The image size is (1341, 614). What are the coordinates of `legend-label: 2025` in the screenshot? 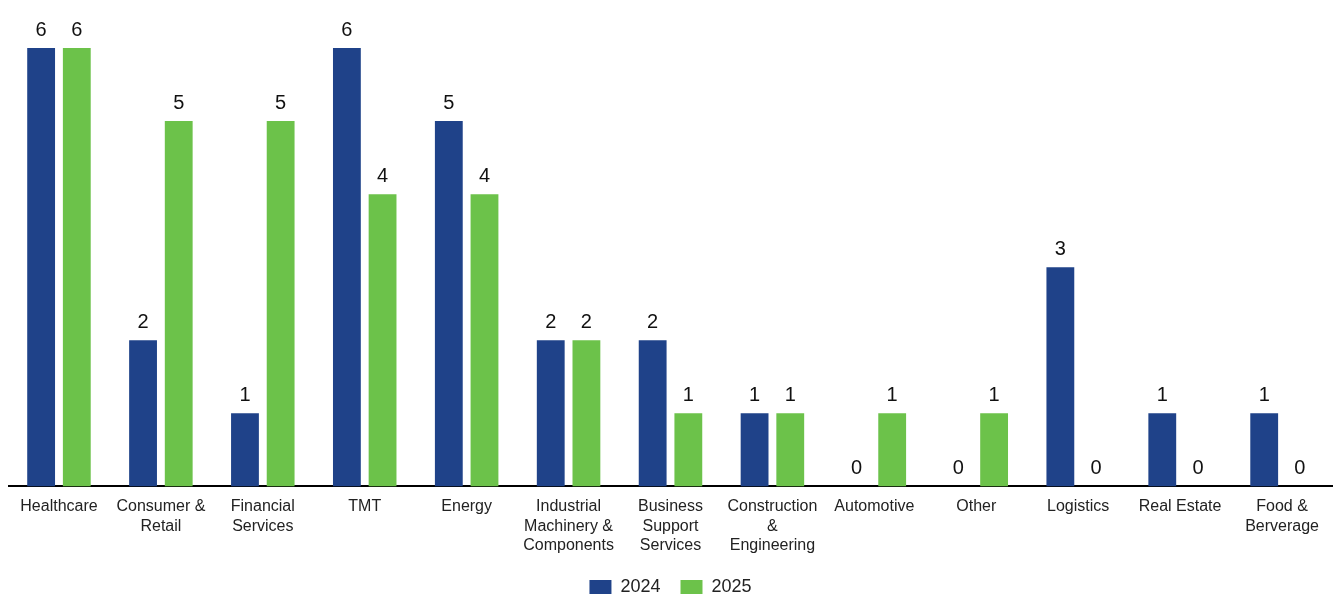 It's located at (731, 585).